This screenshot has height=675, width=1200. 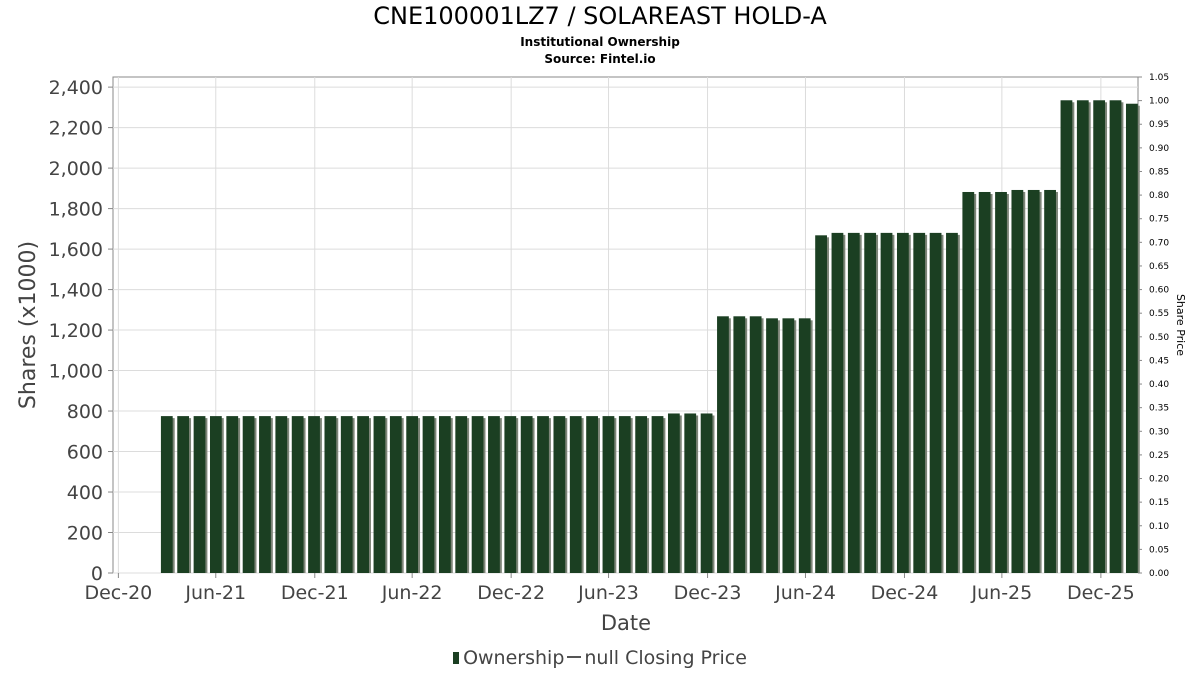 What do you see at coordinates (905, 593) in the screenshot?
I see `x-tick-label: Dec-24` at bounding box center [905, 593].